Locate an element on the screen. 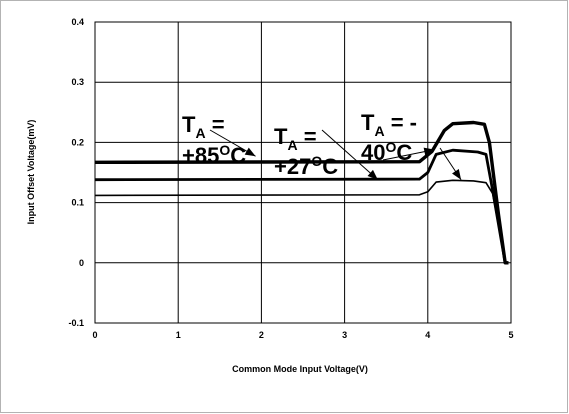 The height and width of the screenshot is (414, 569). annotation-ta-minus-40: TA = - 40OC is located at coordinates (389, 137).